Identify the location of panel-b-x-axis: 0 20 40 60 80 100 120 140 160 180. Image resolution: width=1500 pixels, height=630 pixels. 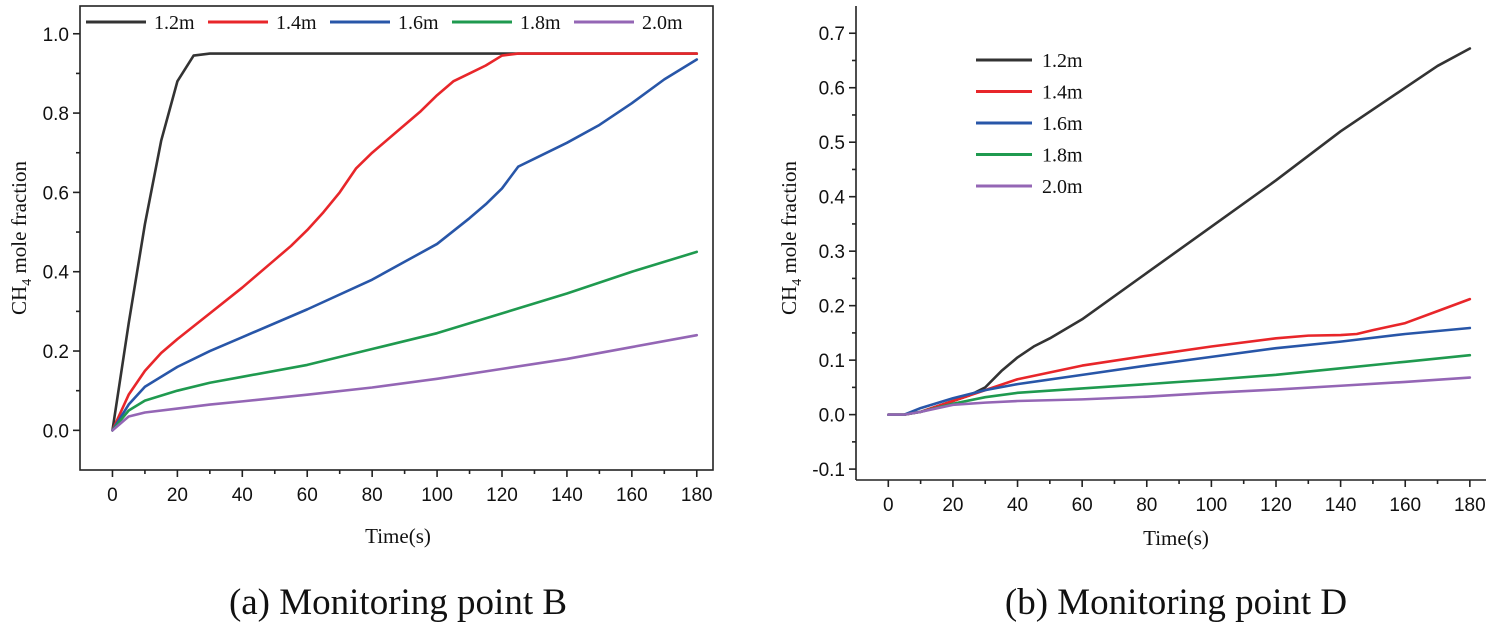
(1184, 498).